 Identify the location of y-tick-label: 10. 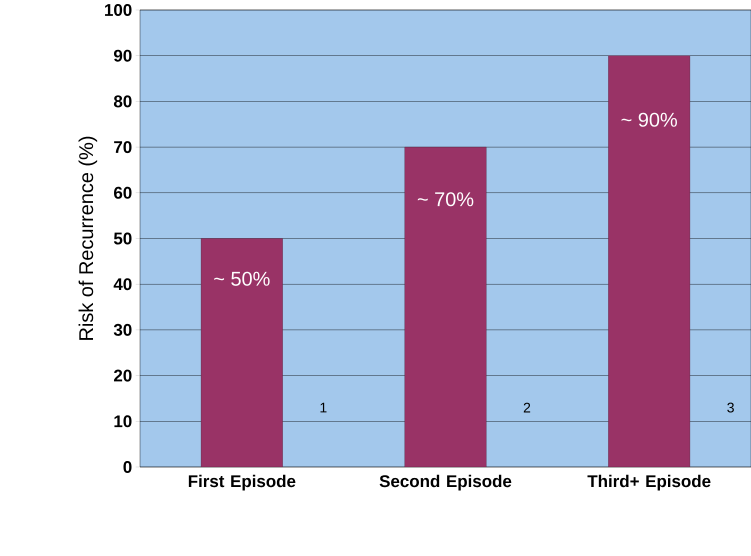
(123, 421).